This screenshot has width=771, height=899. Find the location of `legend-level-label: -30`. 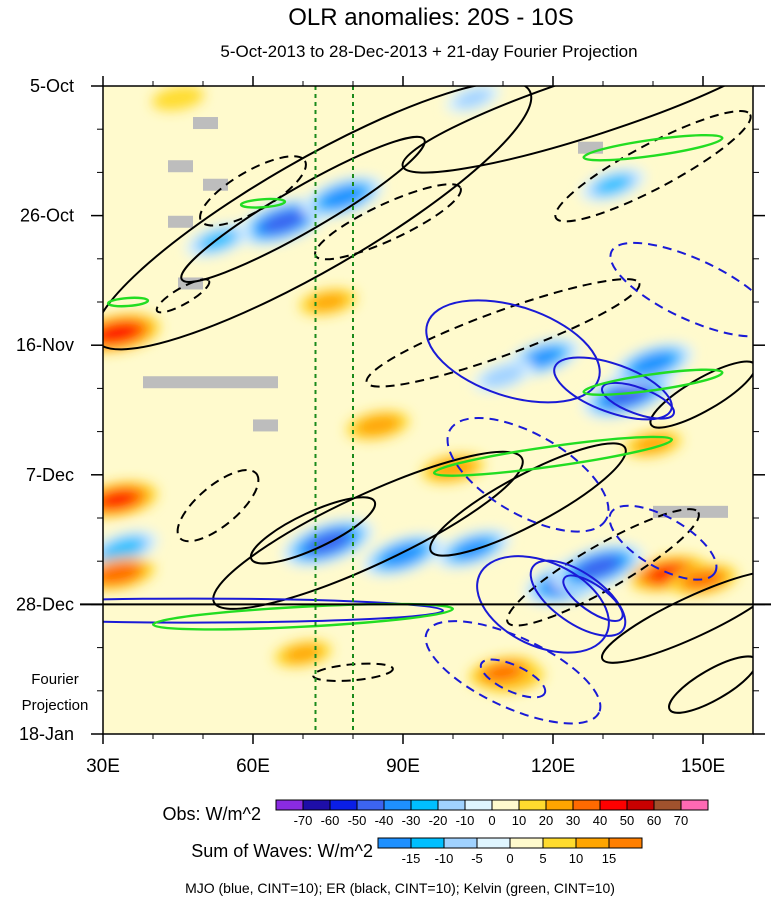

legend-level-label: -30 is located at coordinates (411, 820).